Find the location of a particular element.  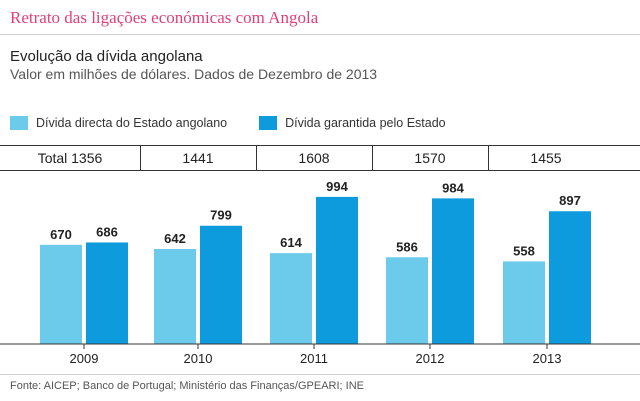

bar-guaranteed-2013 is located at coordinates (570, 277).